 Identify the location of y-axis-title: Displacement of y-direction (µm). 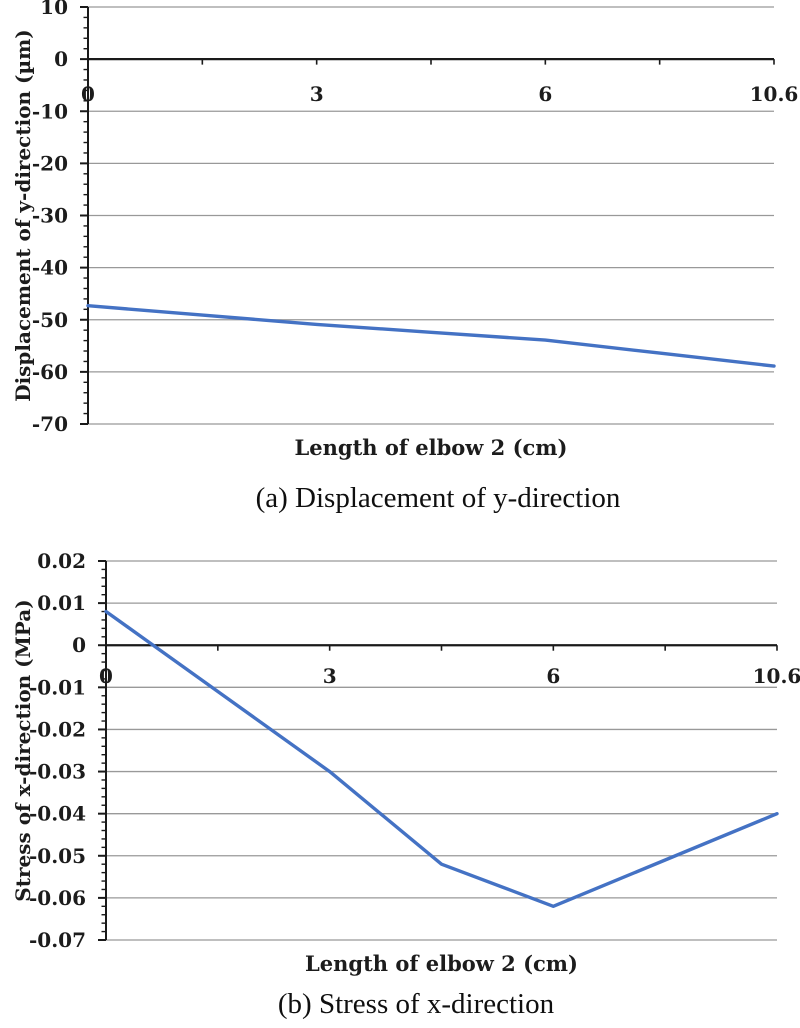
(23, 215).